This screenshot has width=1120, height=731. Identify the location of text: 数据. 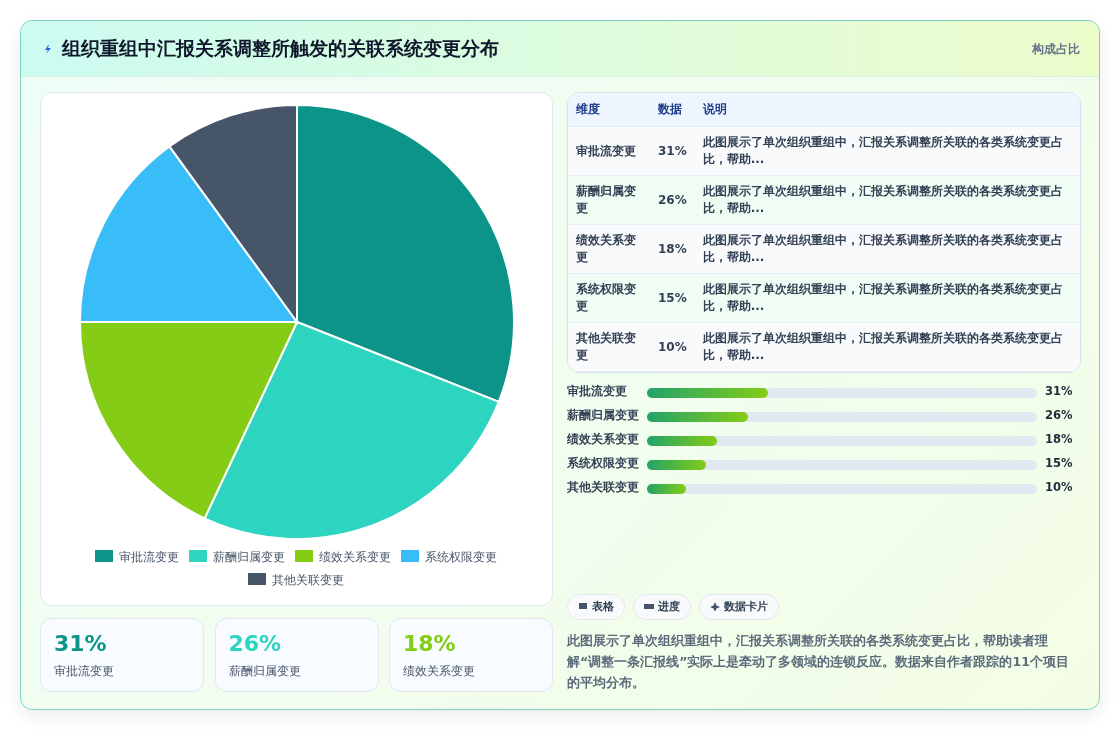
(672, 110).